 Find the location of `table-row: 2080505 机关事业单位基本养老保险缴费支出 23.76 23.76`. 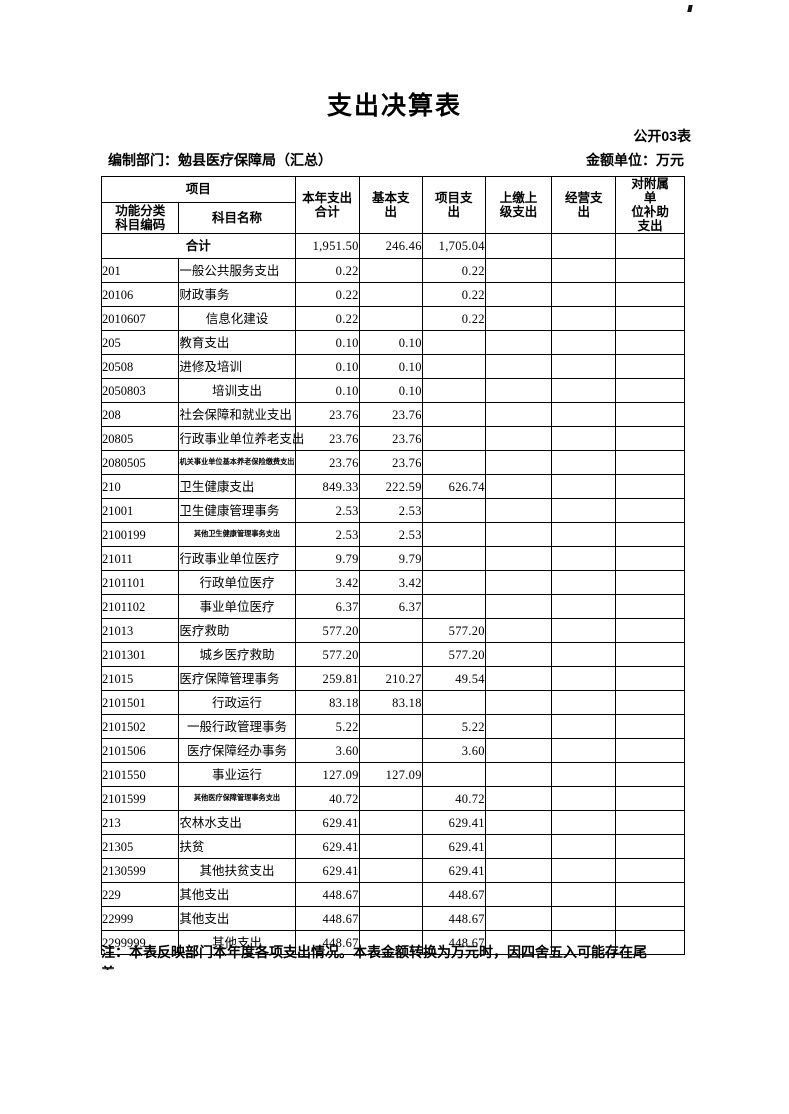

table-row: 2080505 机关事业单位基本养老保险缴费支出 23.76 23.76 is located at coordinates (392, 462).